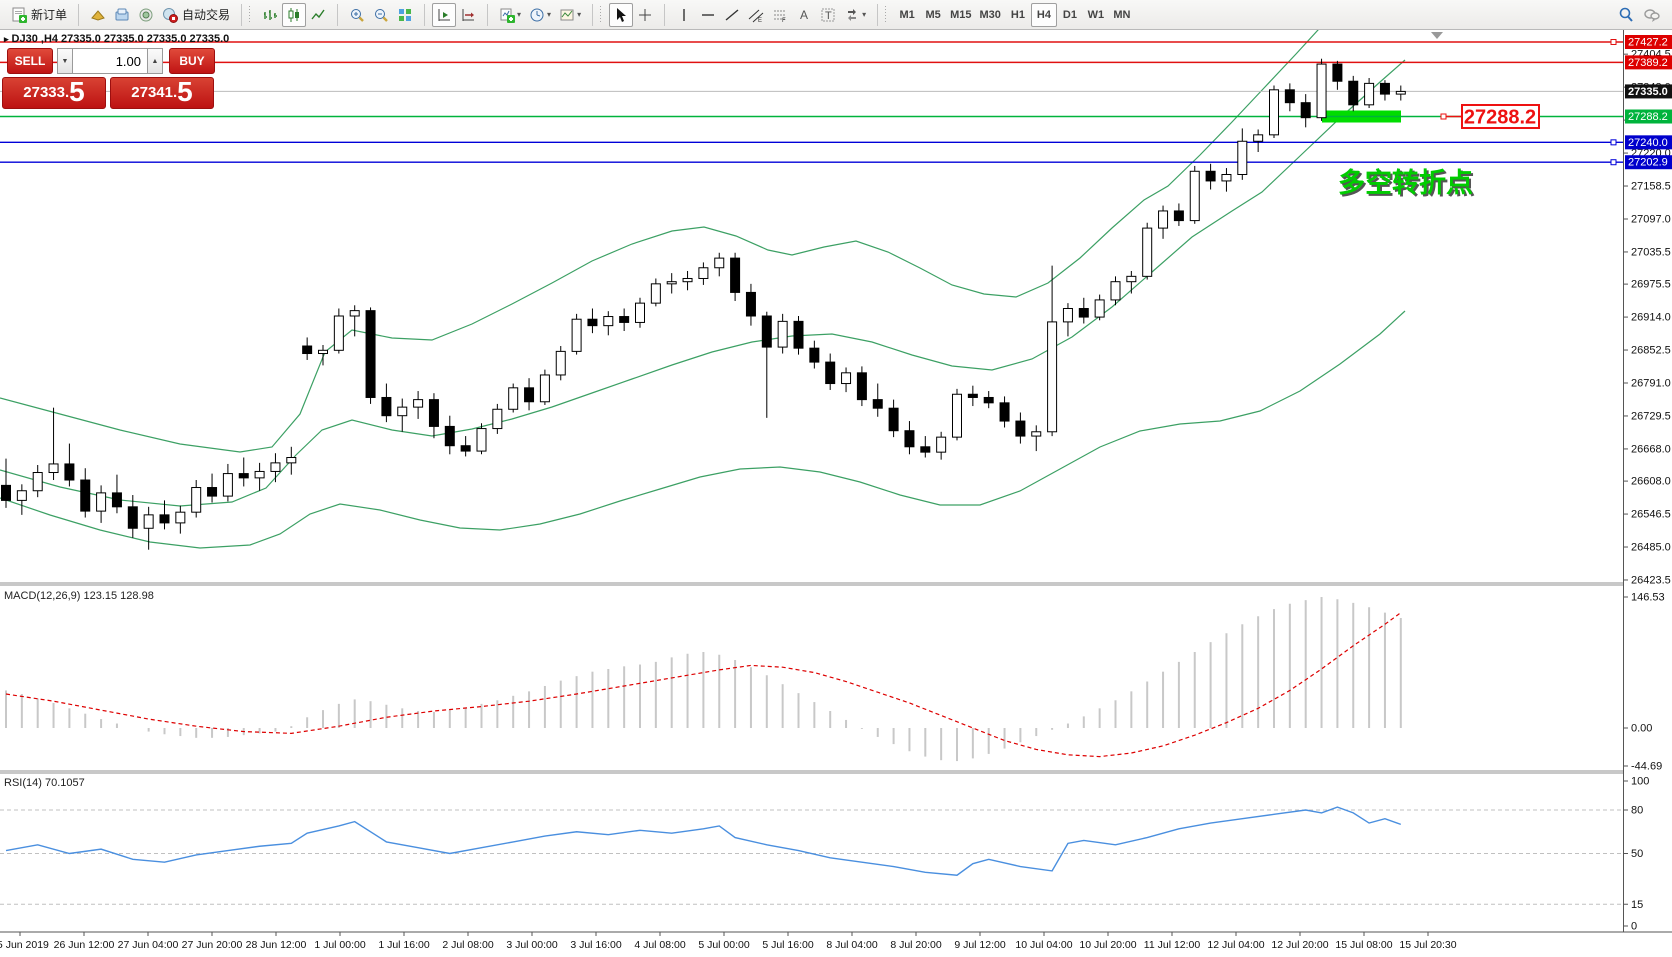  What do you see at coordinates (1096, 14) in the screenshot?
I see `timeframe-W1: W1` at bounding box center [1096, 14].